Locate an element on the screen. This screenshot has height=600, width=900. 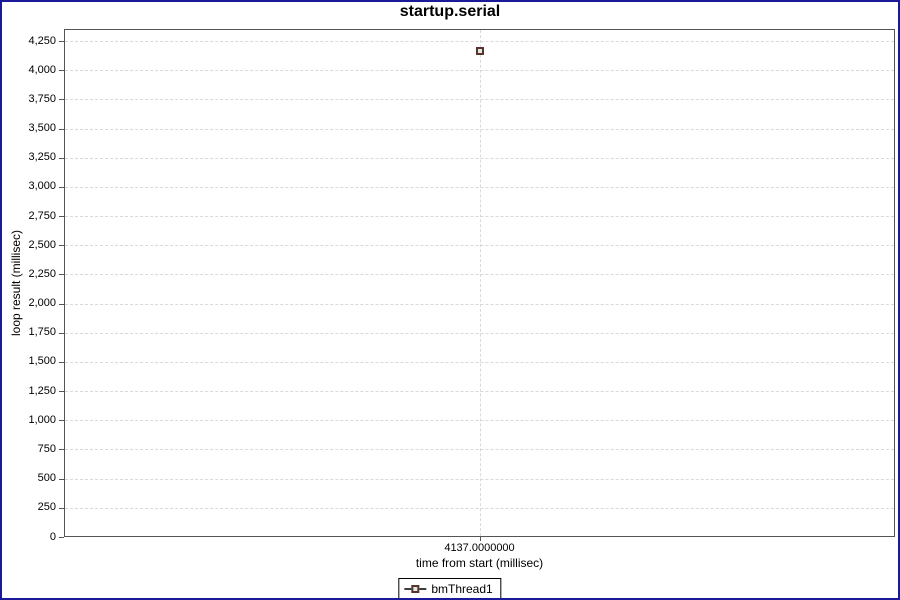
y-tick-label: 2,500 is located at coordinates (42, 244).